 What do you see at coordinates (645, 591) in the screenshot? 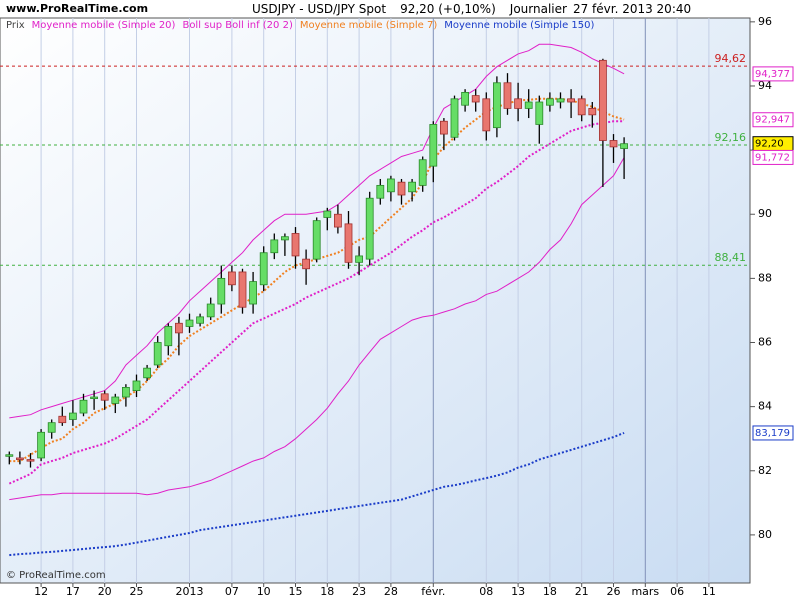
I see `x-tick-label: mars` at bounding box center [645, 591].